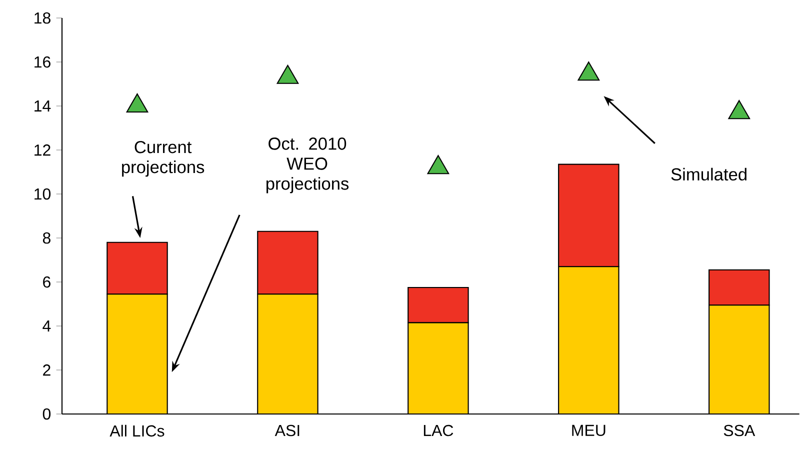 This screenshot has width=808, height=458. I want to click on y-tick-label: 18, so click(42, 18).